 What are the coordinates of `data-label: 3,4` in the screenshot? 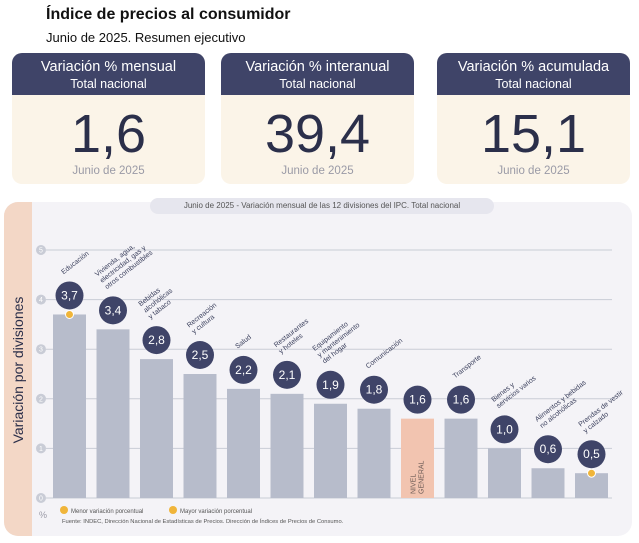 It's located at (113, 310).